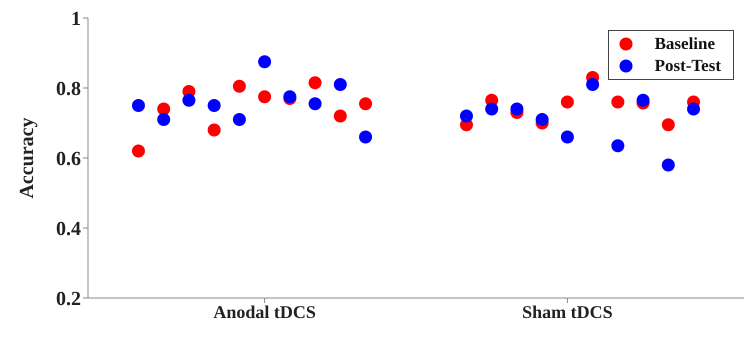  I want to click on legend-label: Post-Test, so click(687, 66).